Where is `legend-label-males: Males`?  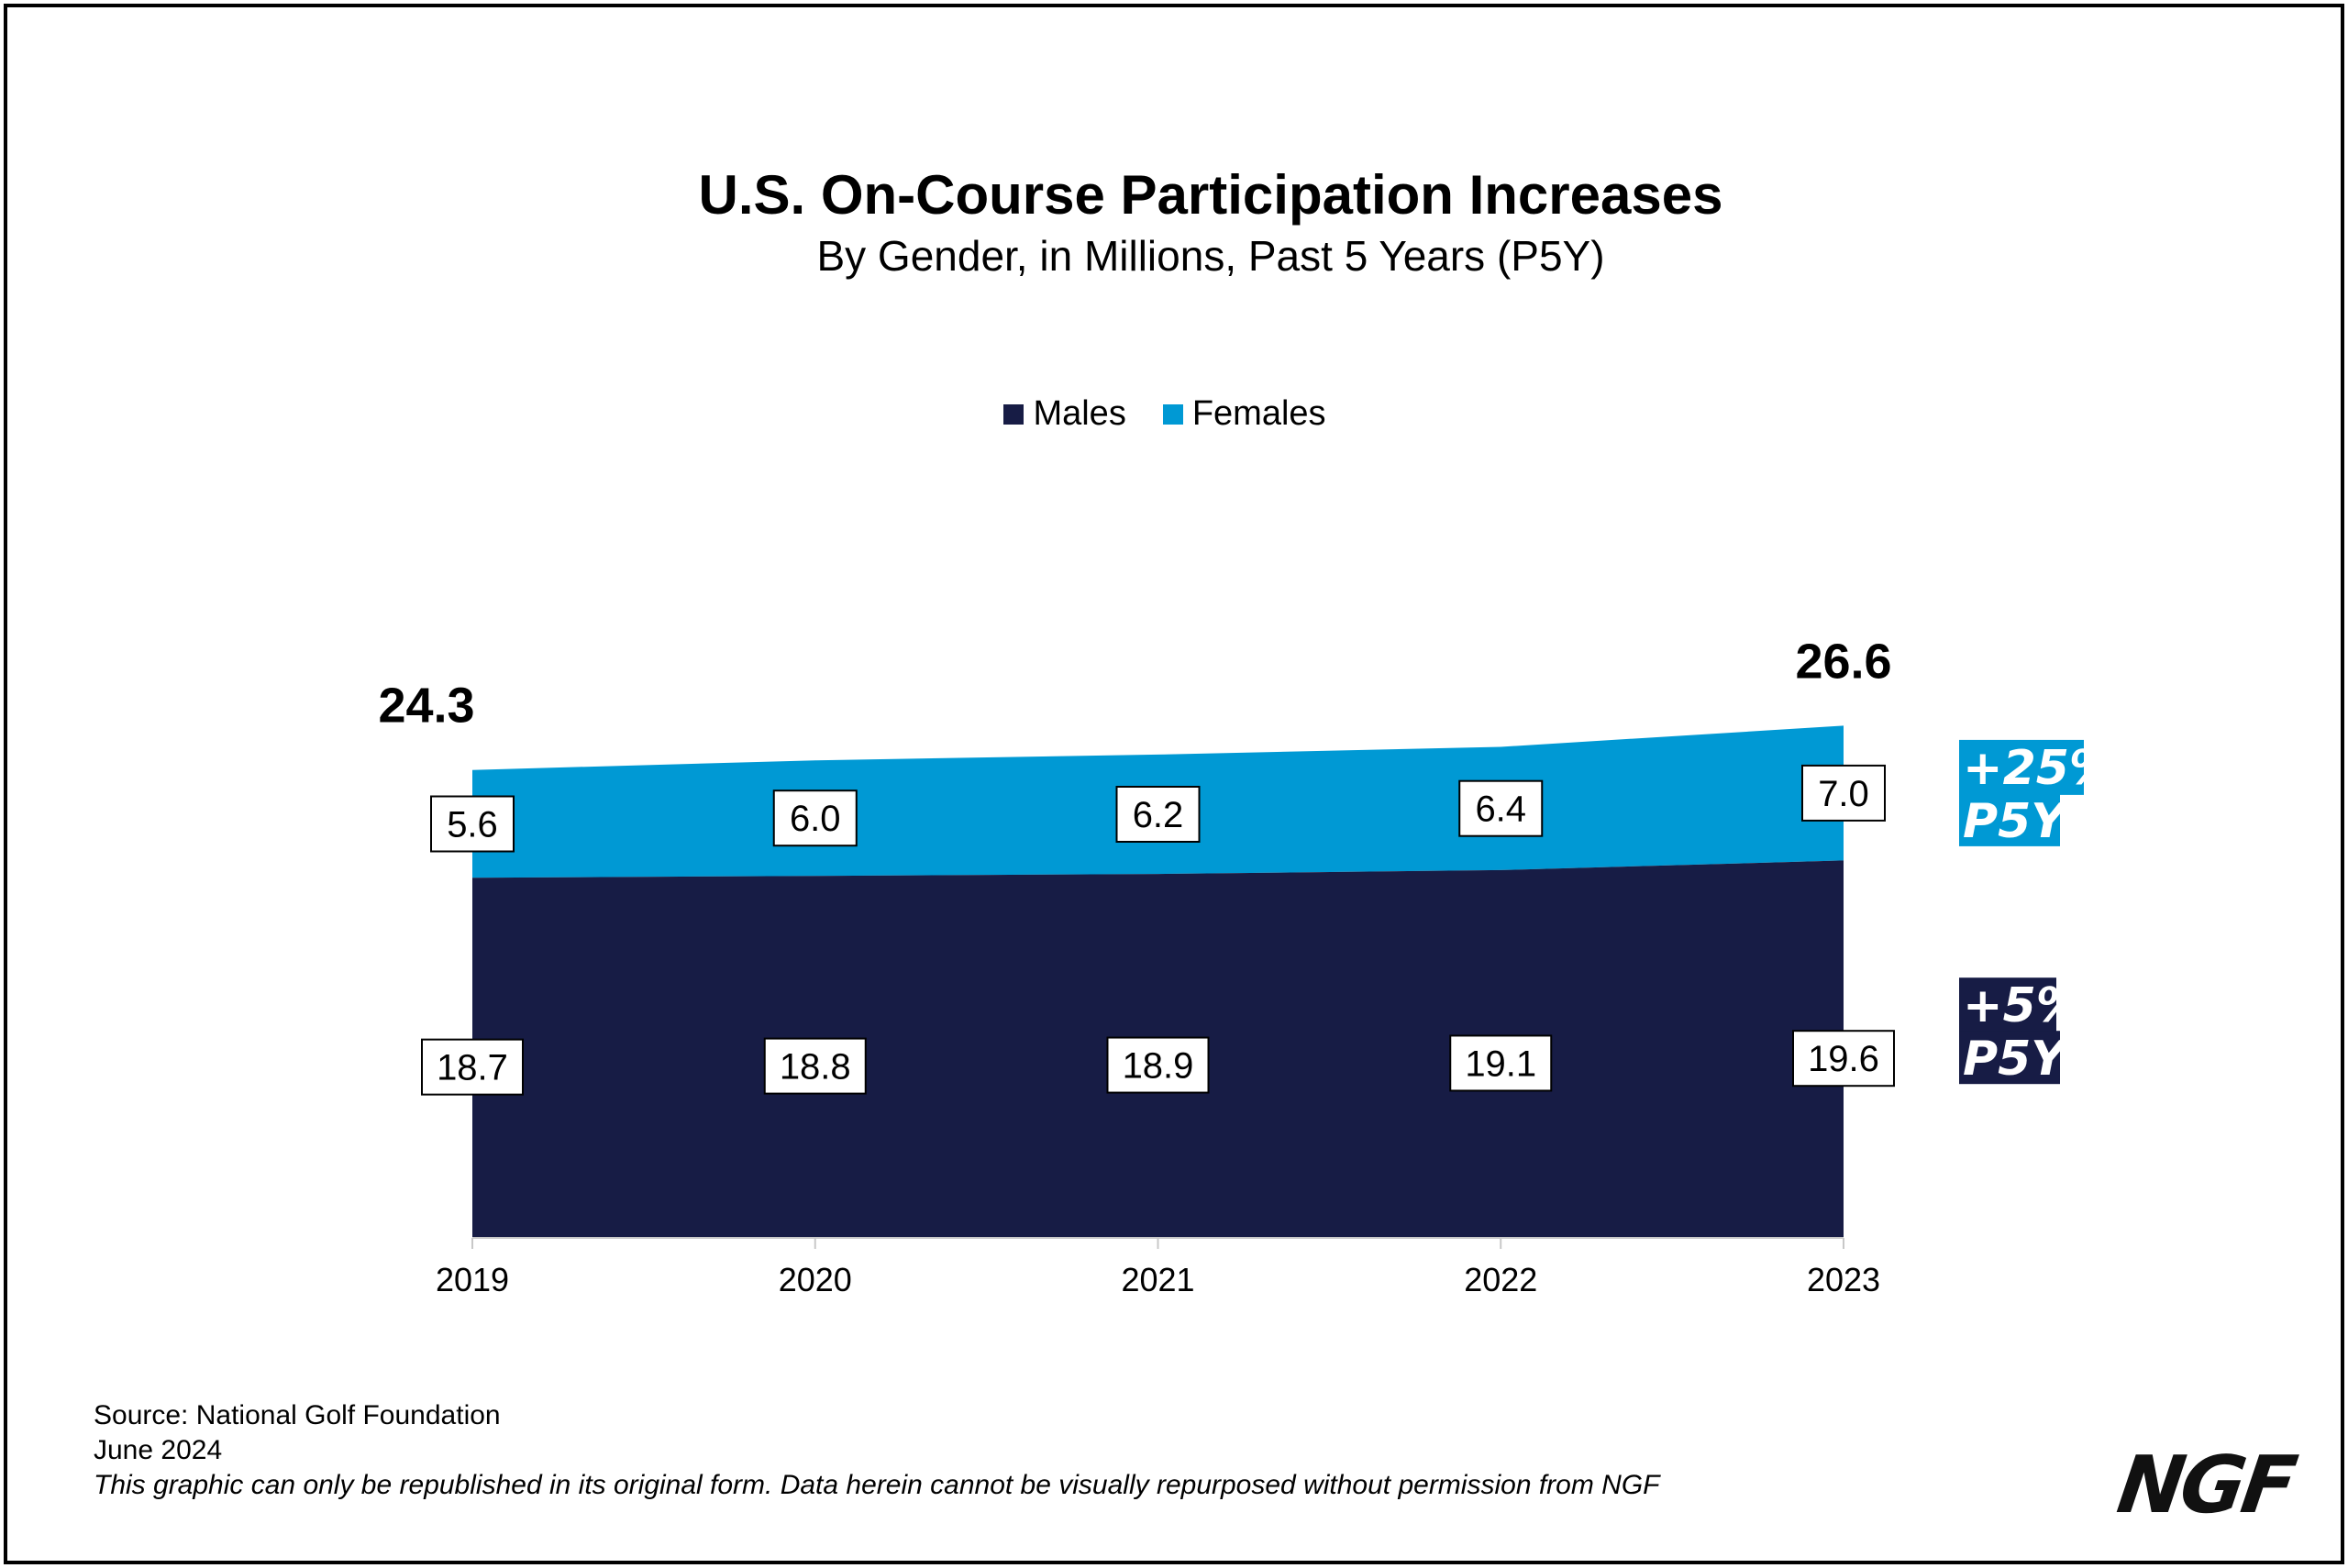
legend-label-males: Males is located at coordinates (1079, 414).